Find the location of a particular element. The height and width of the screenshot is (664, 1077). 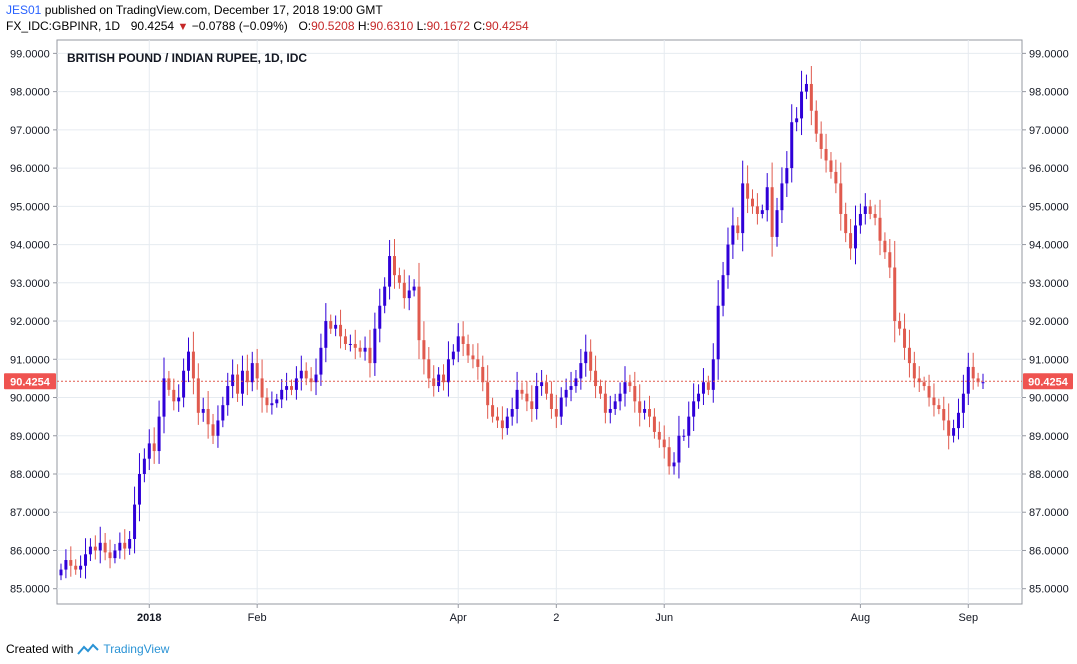

tradingview-logo-icon is located at coordinates (88, 649).